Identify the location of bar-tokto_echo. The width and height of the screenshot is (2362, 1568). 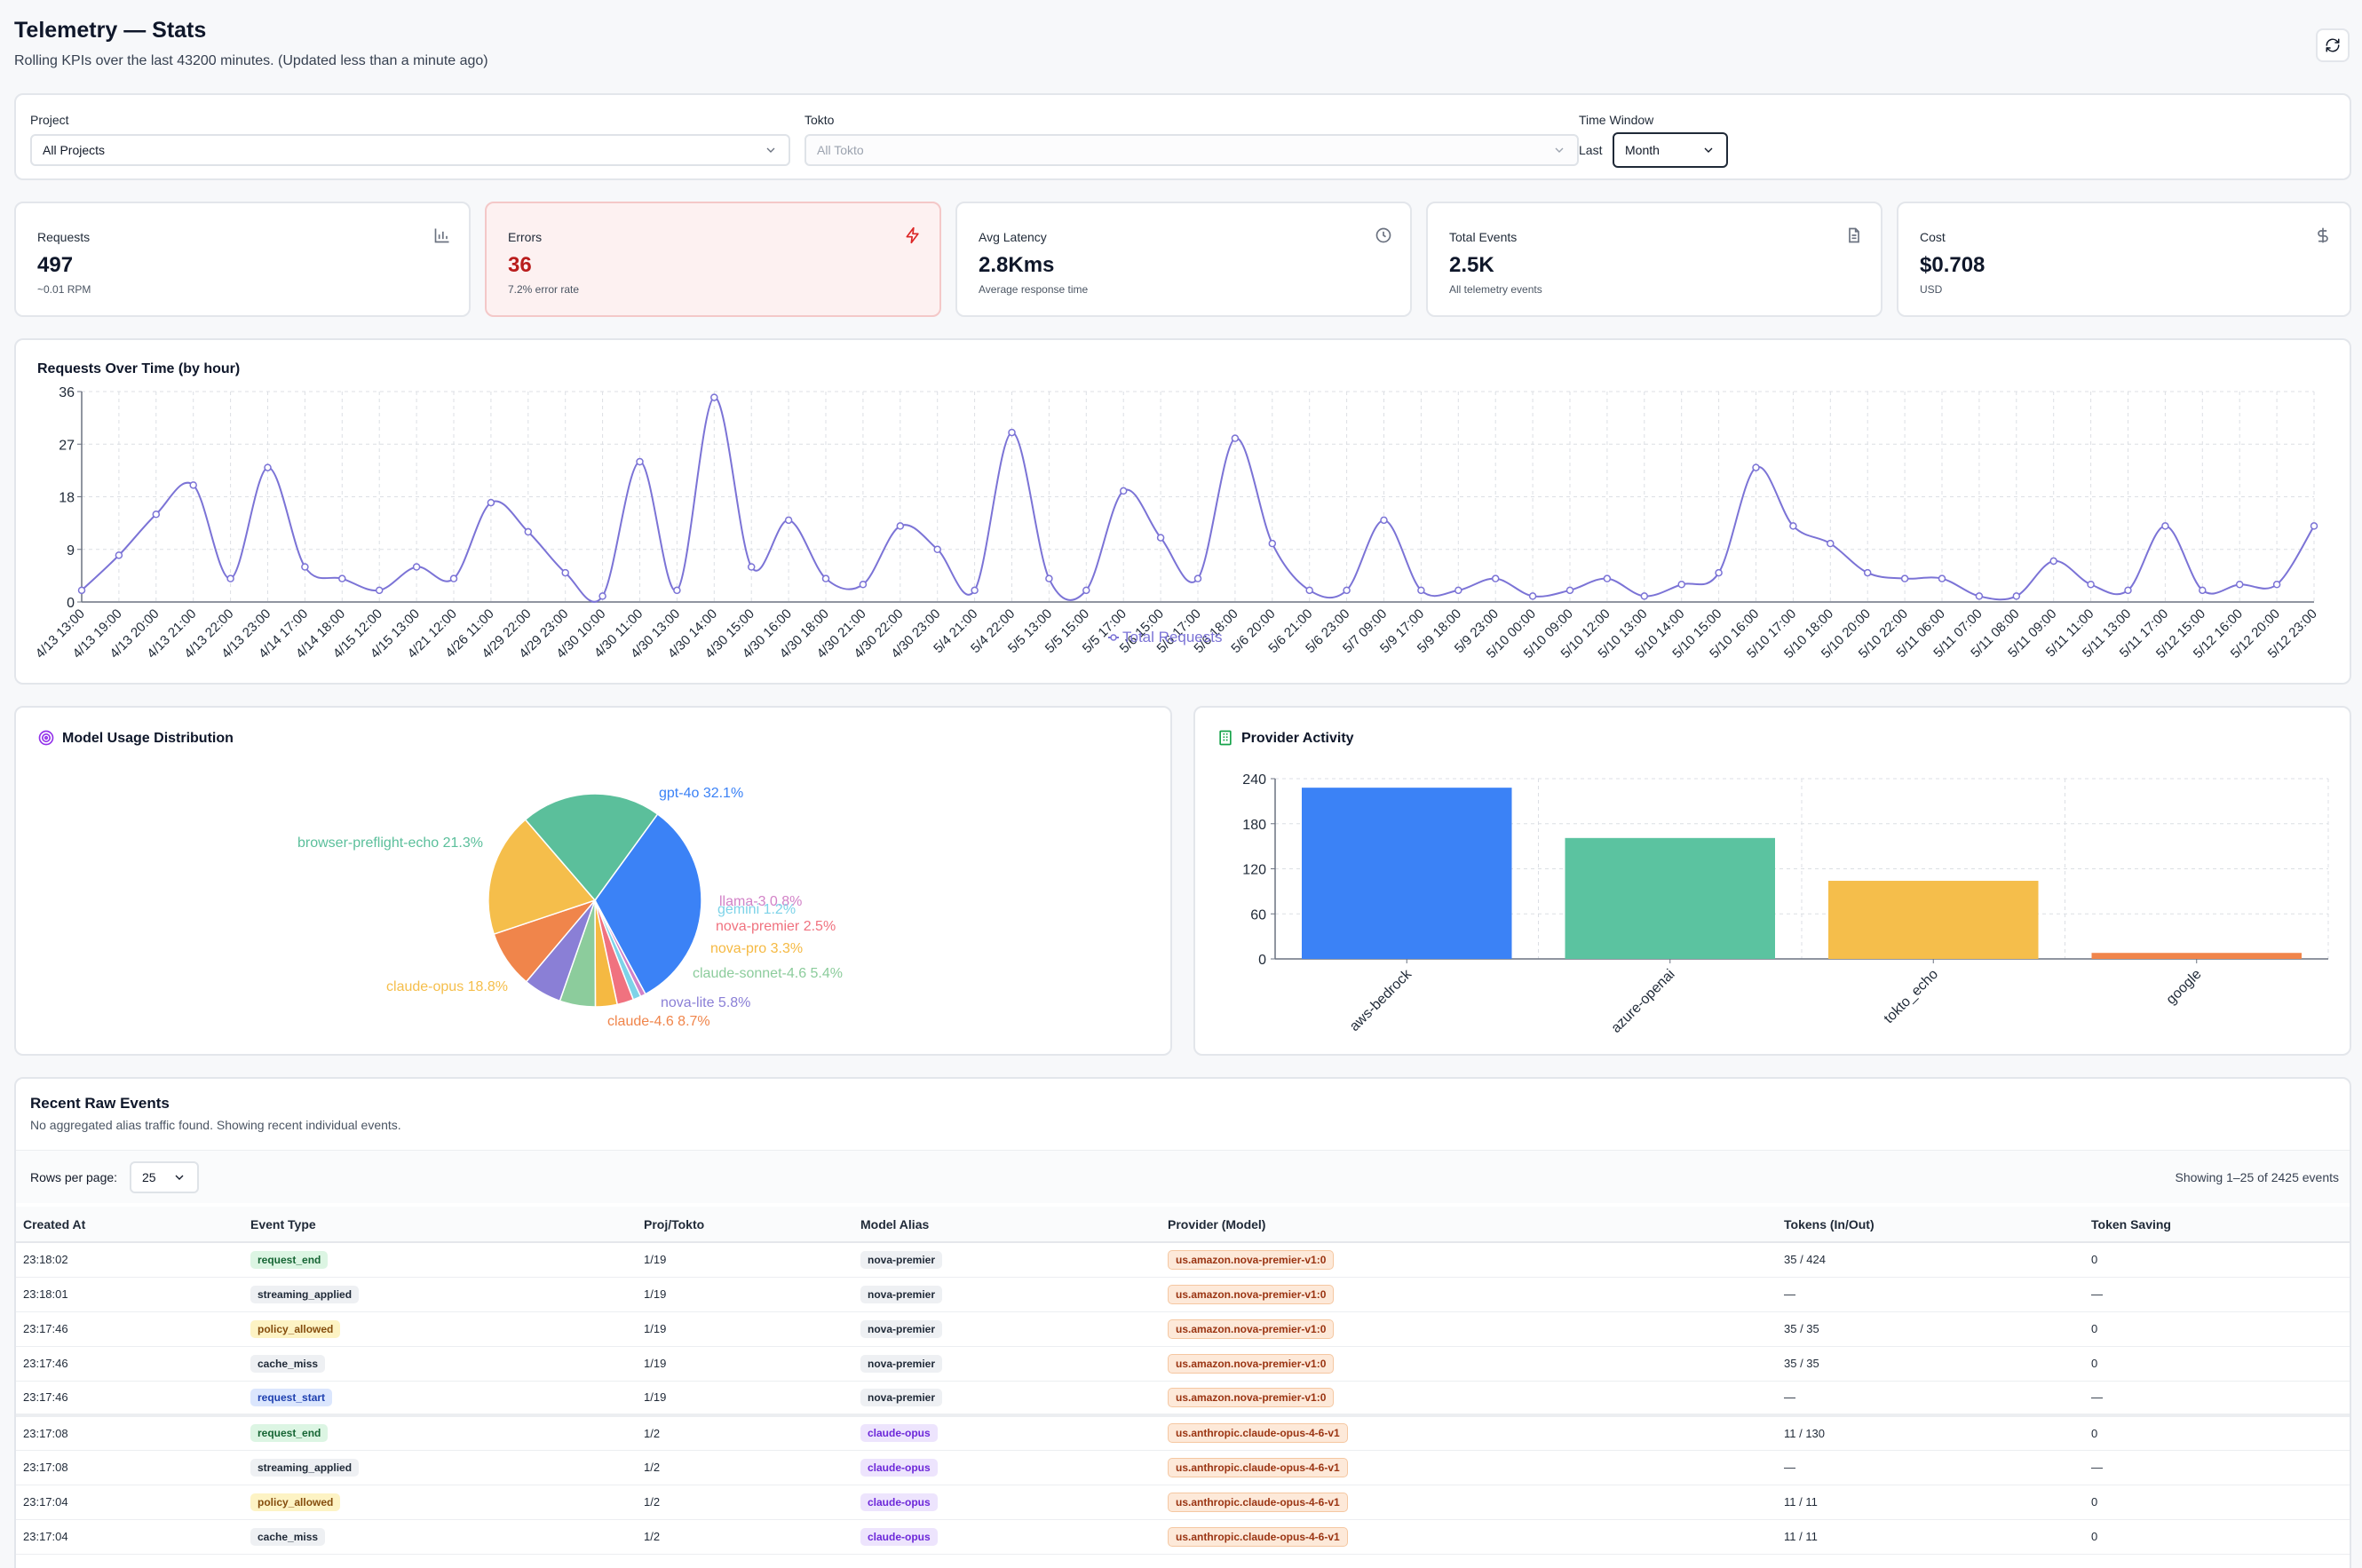
(1933, 920).